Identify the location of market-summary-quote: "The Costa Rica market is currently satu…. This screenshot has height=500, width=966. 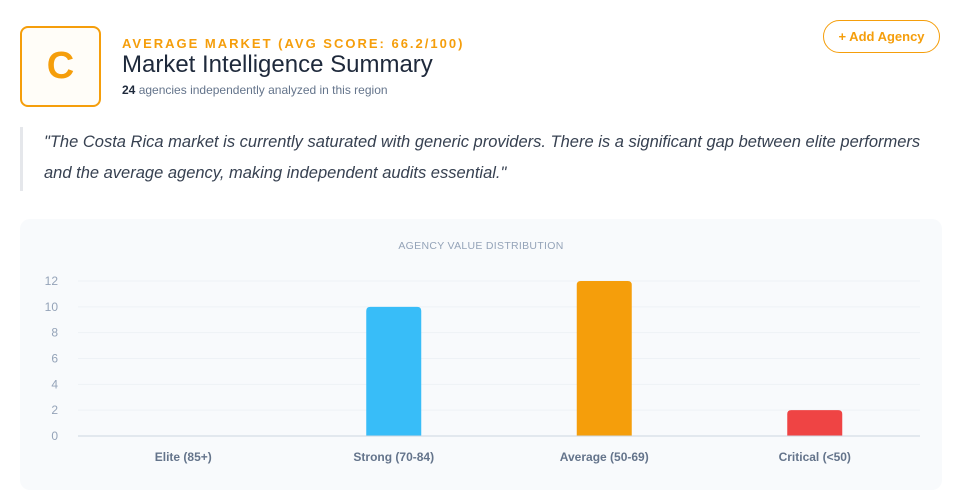
(475, 159).